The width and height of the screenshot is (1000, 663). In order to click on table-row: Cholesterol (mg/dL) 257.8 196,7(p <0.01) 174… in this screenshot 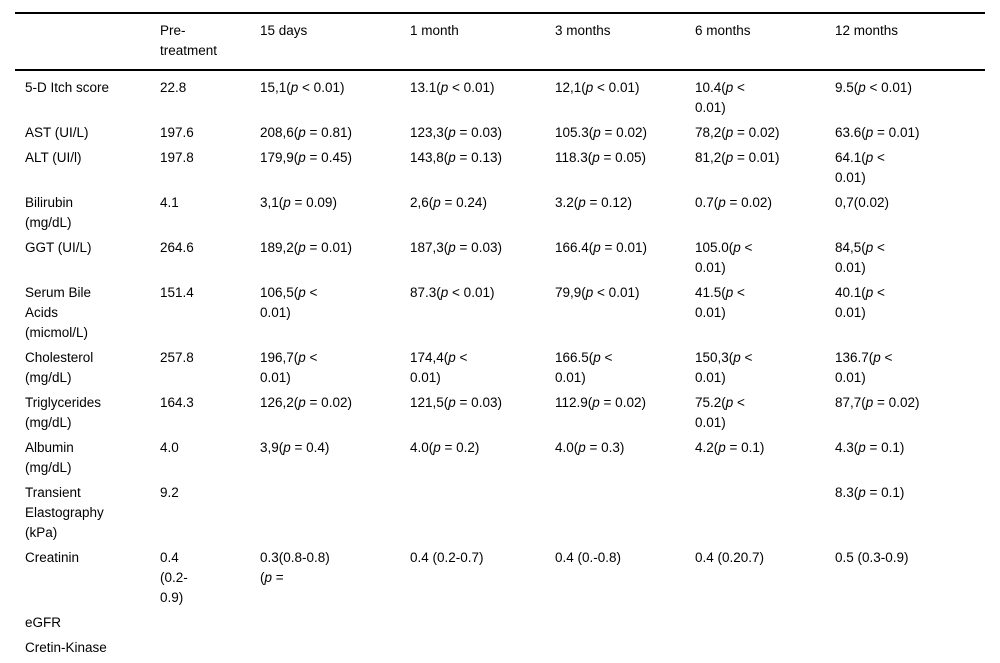, I will do `click(500, 370)`.